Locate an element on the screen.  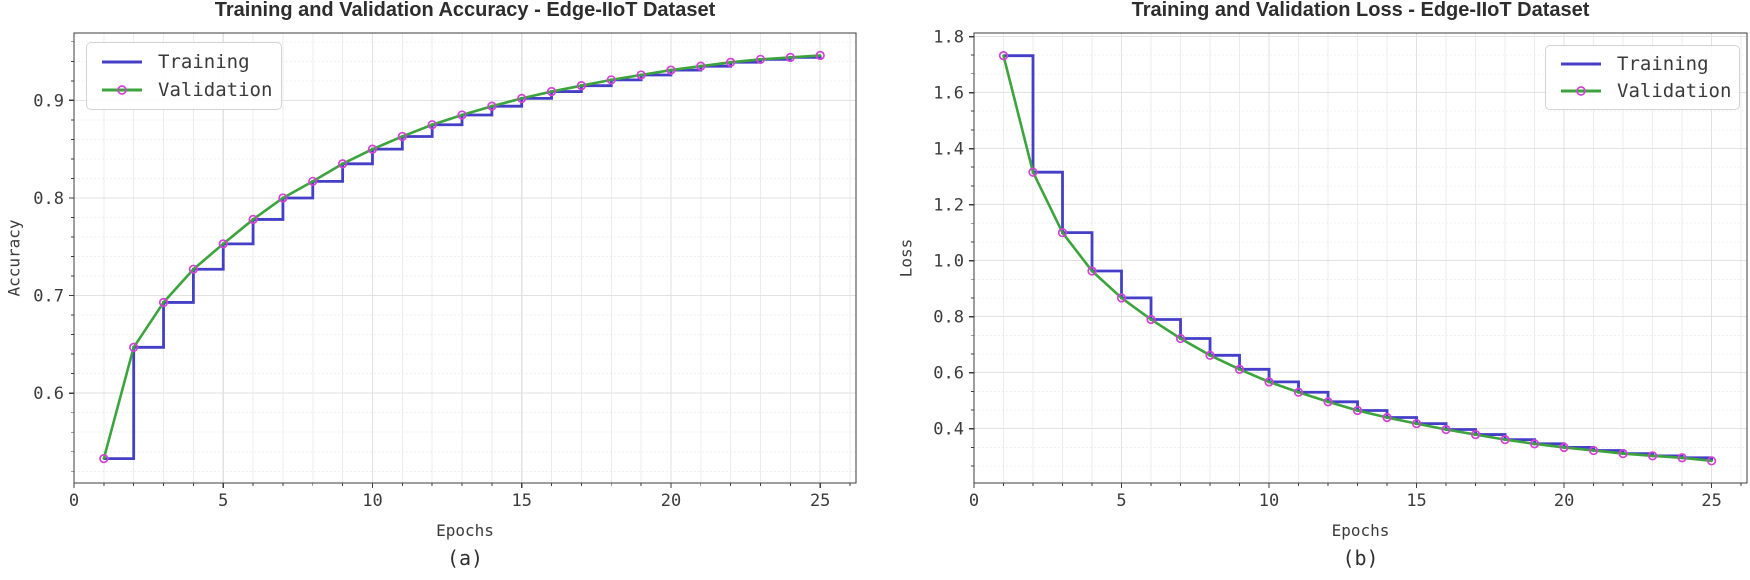
y-tick-label: 1.2 is located at coordinates (948, 206).